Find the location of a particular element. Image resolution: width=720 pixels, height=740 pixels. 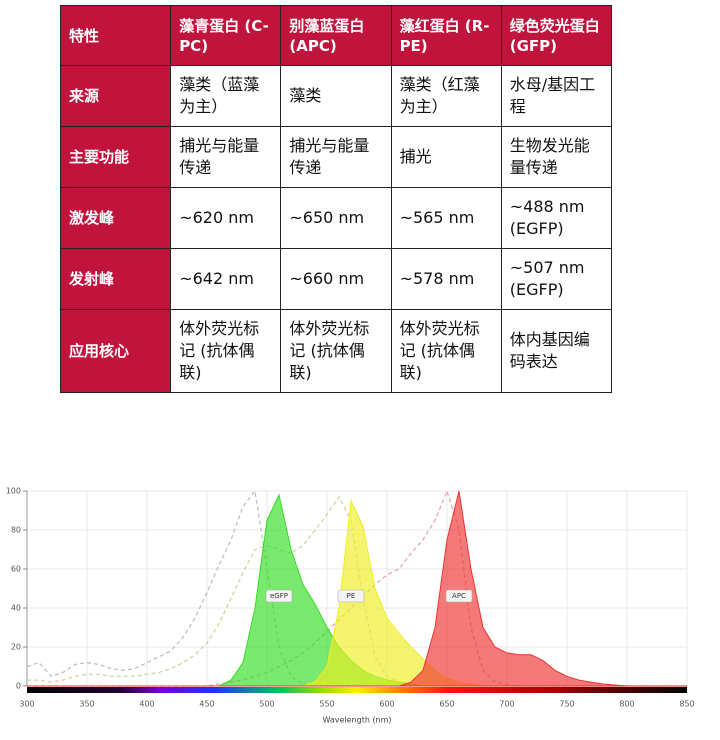

table-cell: ~660 nm is located at coordinates (336, 279).